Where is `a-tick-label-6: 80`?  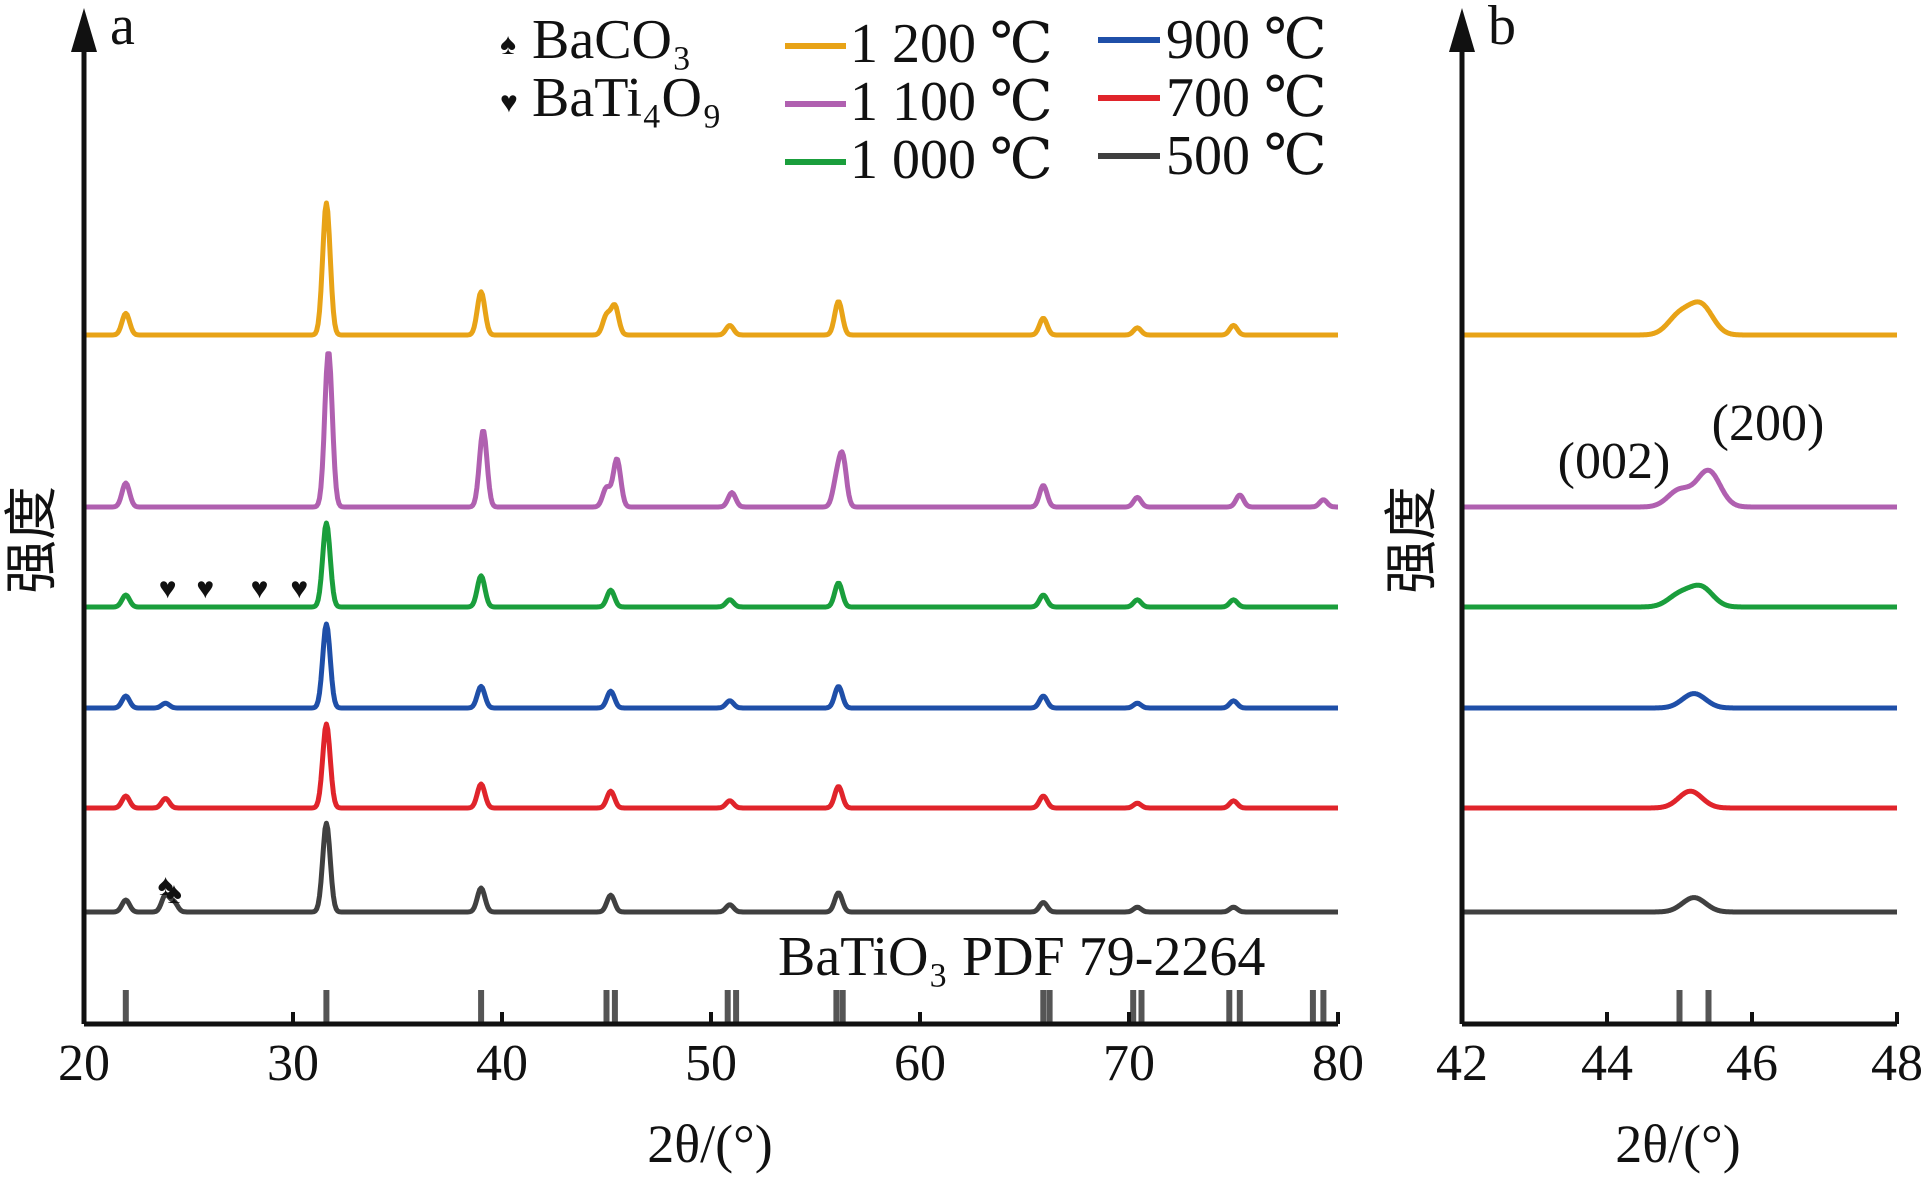 a-tick-label-6: 80 is located at coordinates (1338, 1063).